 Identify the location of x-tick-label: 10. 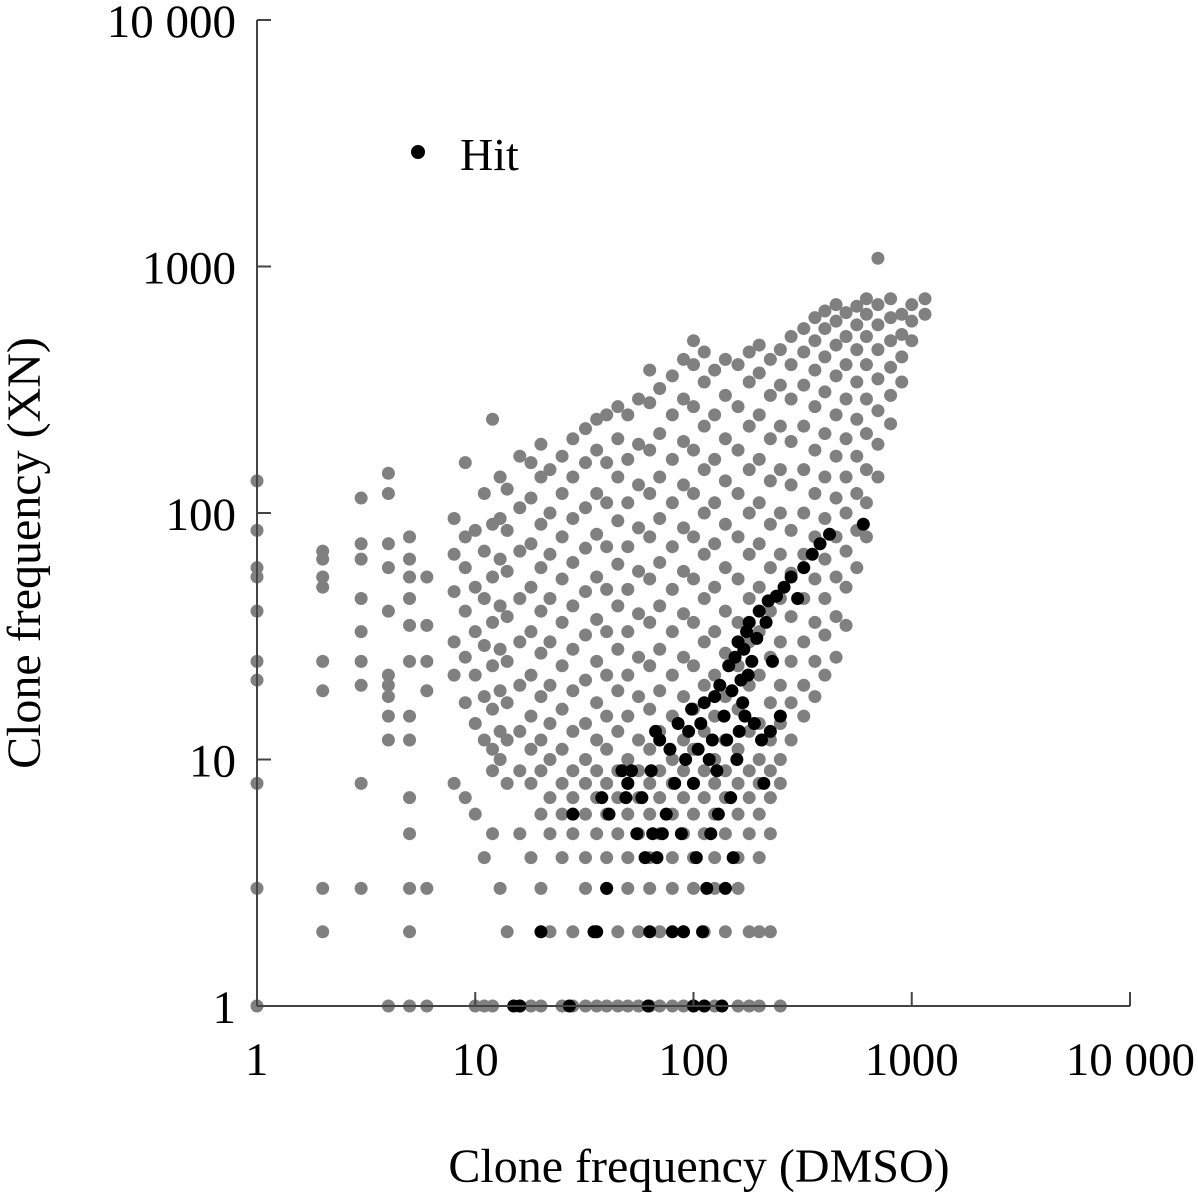
(475, 1060).